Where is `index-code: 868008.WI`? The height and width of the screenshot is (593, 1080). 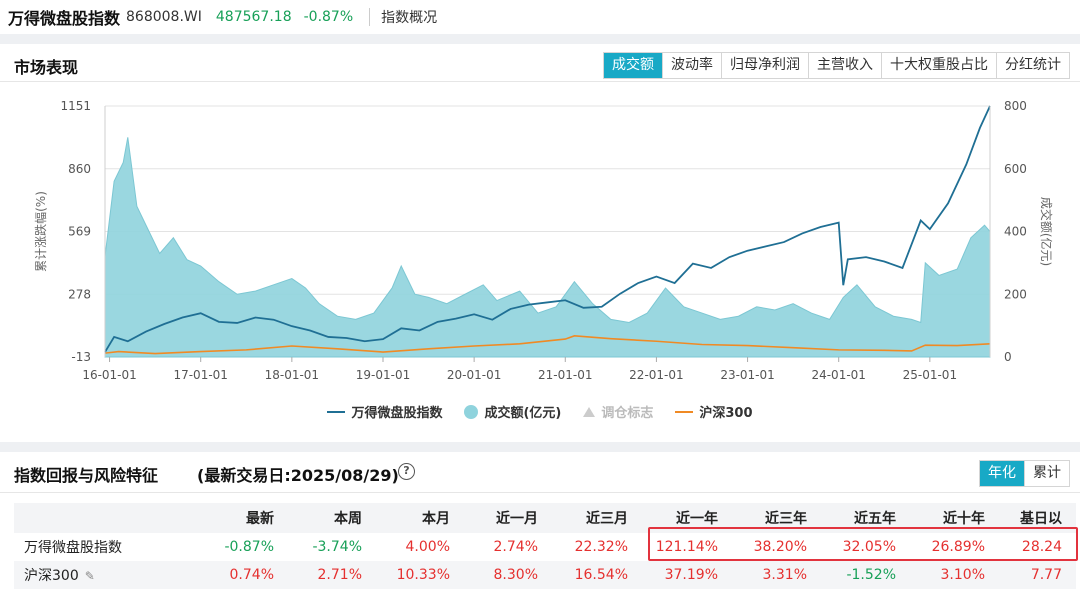 index-code: 868008.WI is located at coordinates (164, 17).